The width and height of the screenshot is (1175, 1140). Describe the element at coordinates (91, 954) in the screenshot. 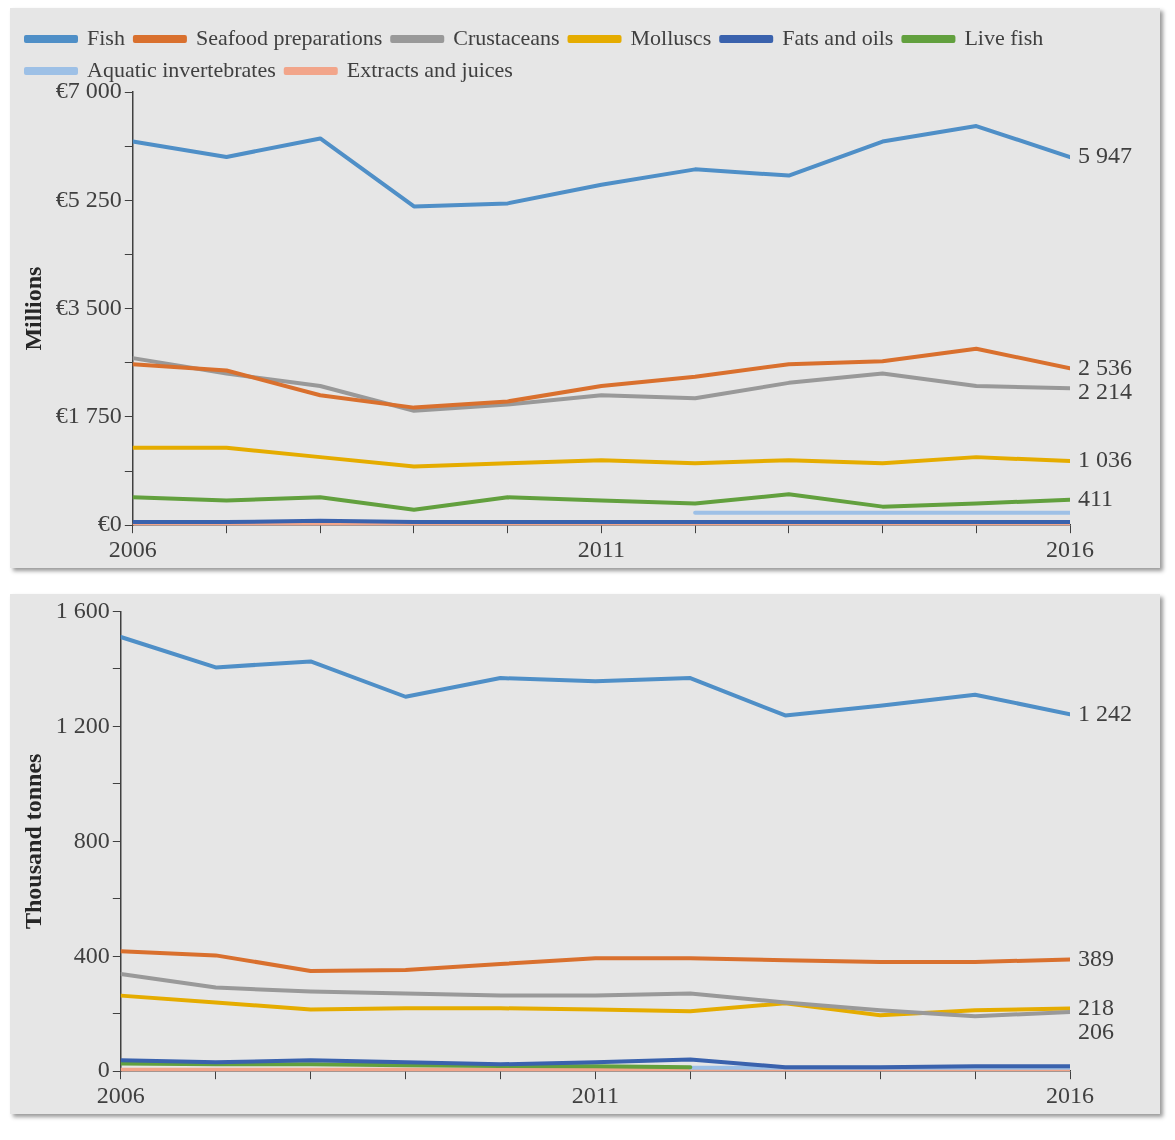

I see `y-tick-label: 400` at that location.